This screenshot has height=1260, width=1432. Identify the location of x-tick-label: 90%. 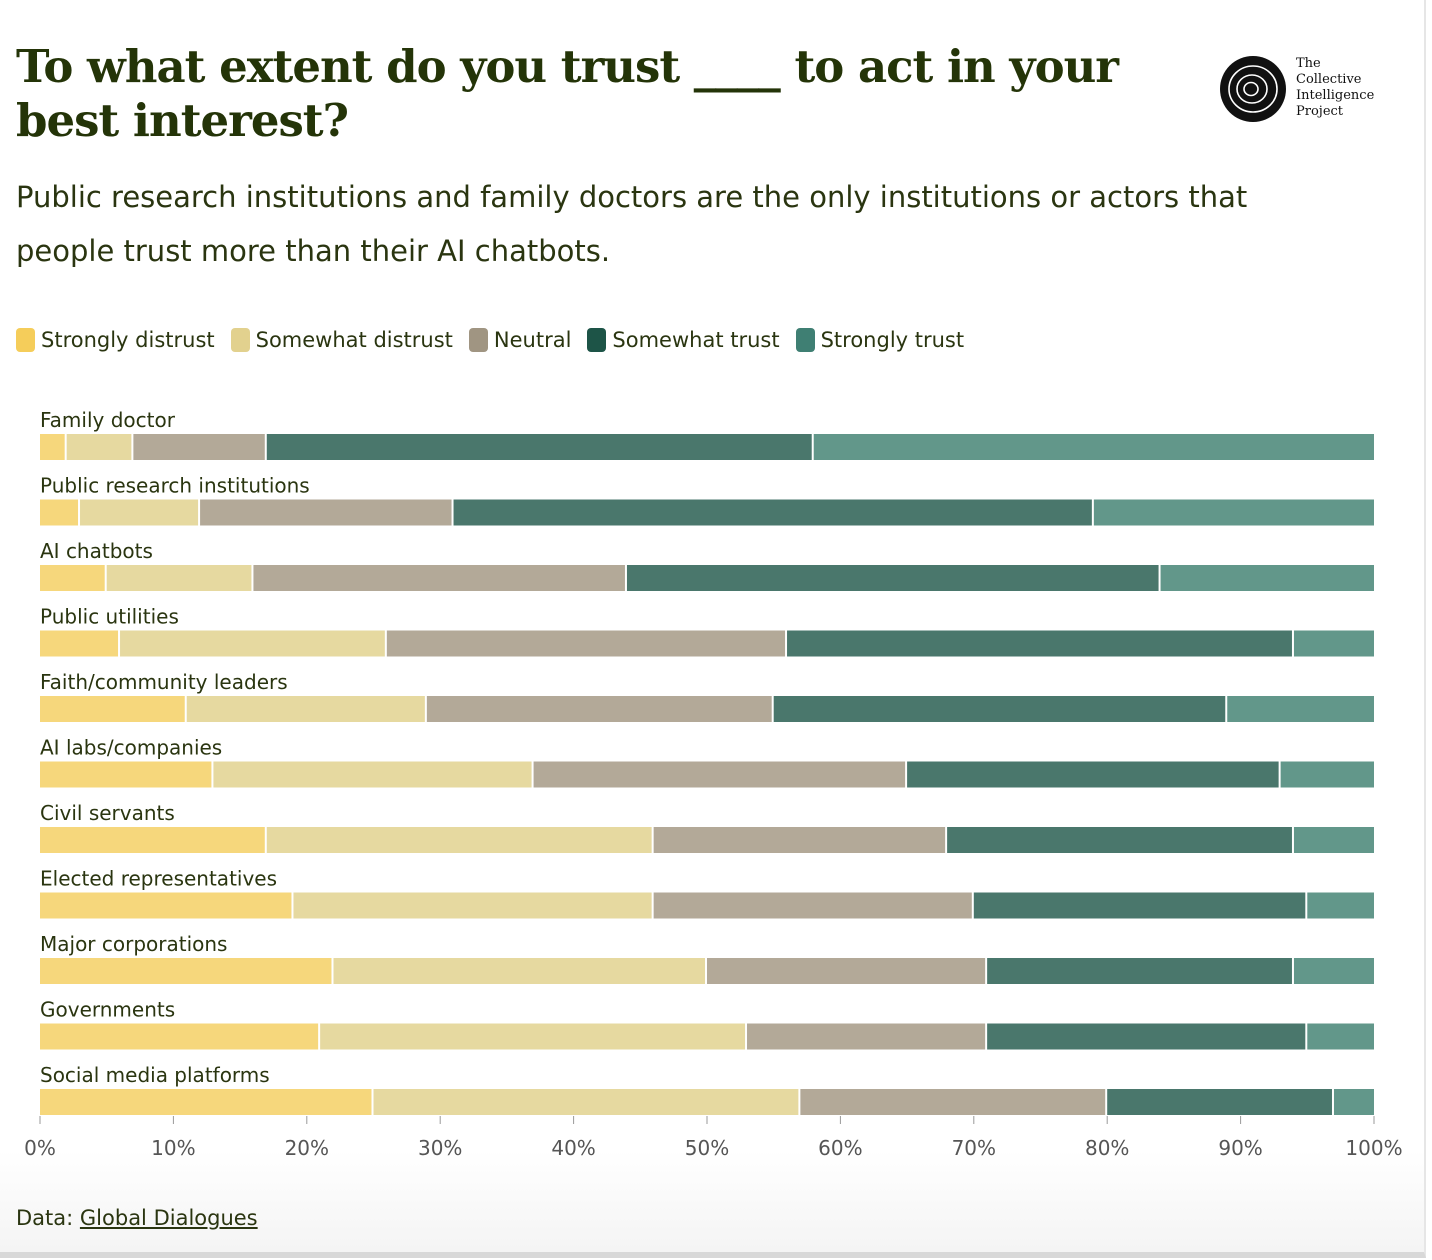
(1240, 1148).